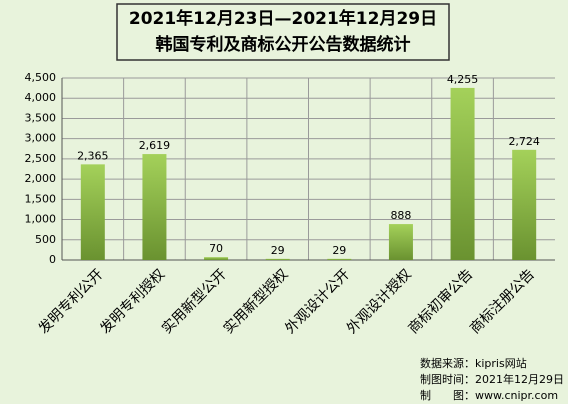  I want to click on y-tick-label: 2,000, so click(41, 178).